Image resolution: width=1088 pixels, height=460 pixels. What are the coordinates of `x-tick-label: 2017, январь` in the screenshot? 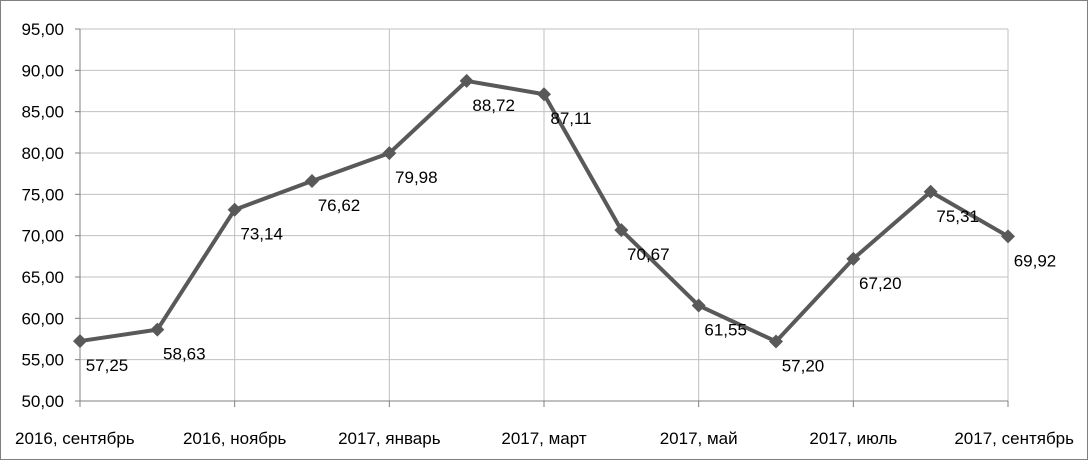 It's located at (389, 438).